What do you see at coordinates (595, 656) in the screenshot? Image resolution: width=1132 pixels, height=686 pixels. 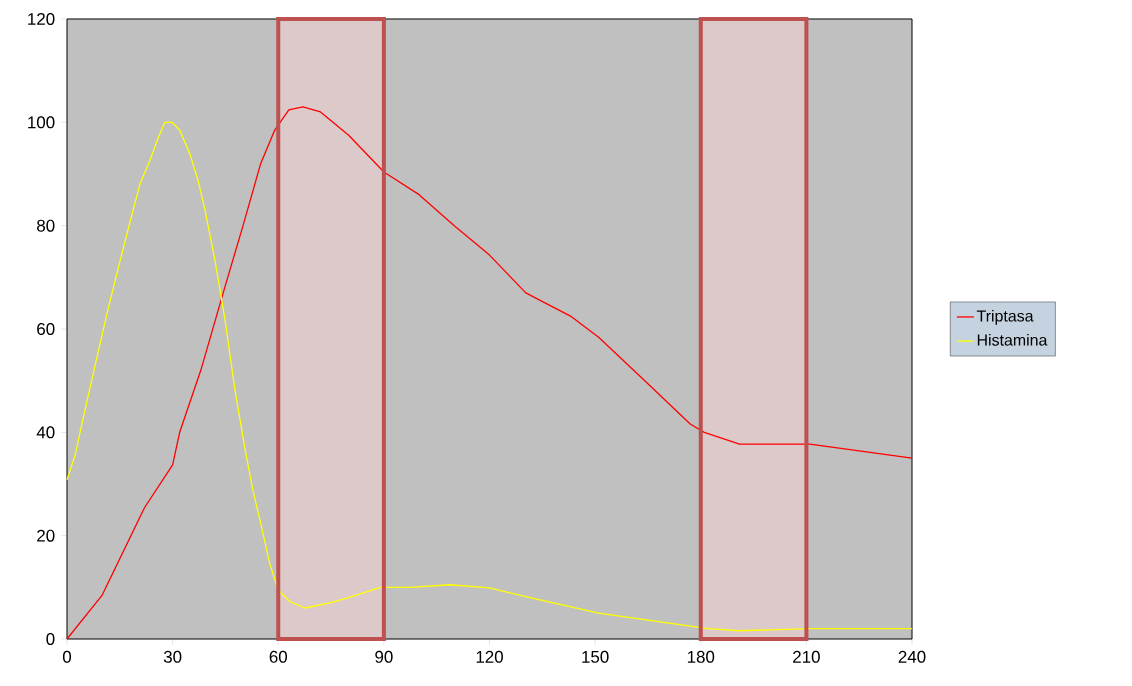 I see `x-tick-label: 150` at bounding box center [595, 656].